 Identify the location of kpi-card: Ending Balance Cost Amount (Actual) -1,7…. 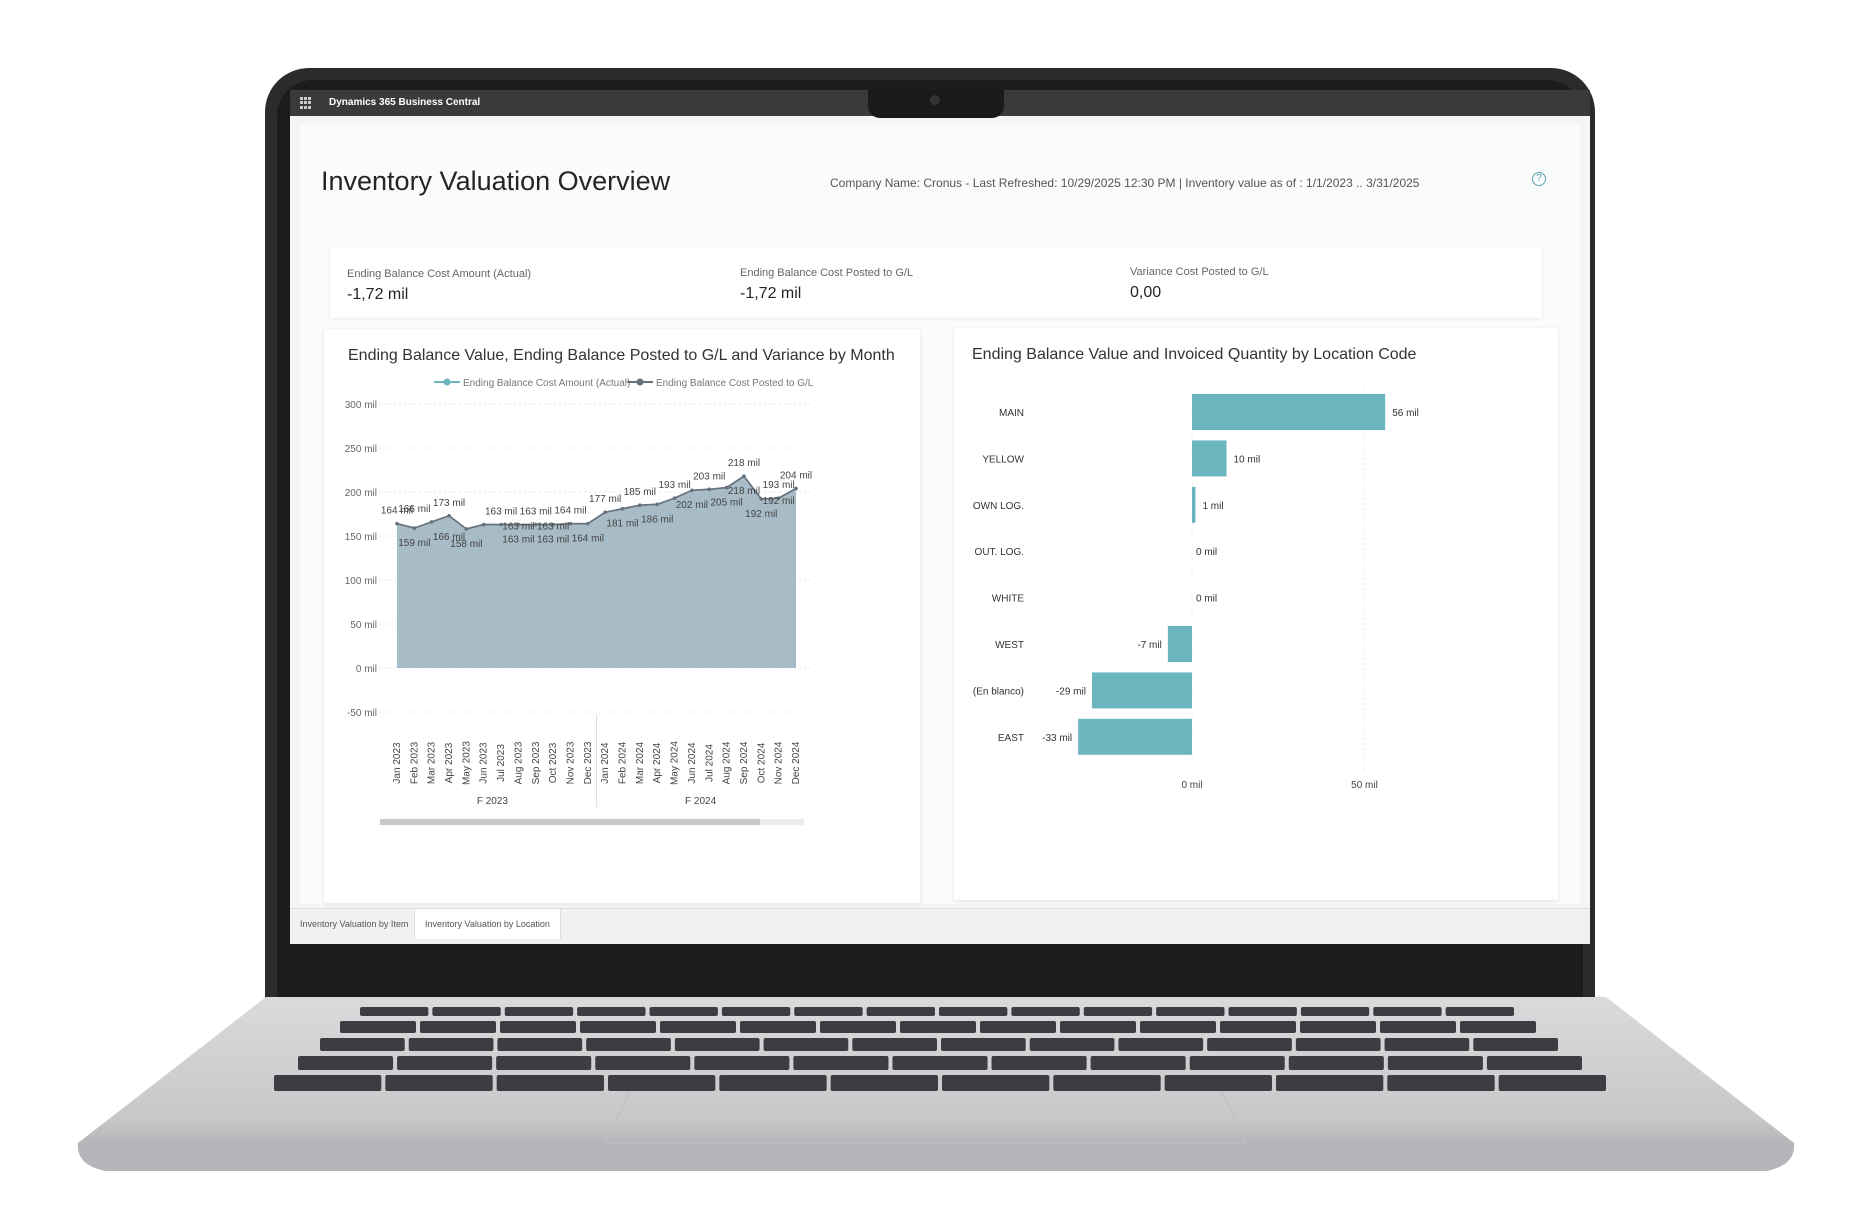
(936, 283).